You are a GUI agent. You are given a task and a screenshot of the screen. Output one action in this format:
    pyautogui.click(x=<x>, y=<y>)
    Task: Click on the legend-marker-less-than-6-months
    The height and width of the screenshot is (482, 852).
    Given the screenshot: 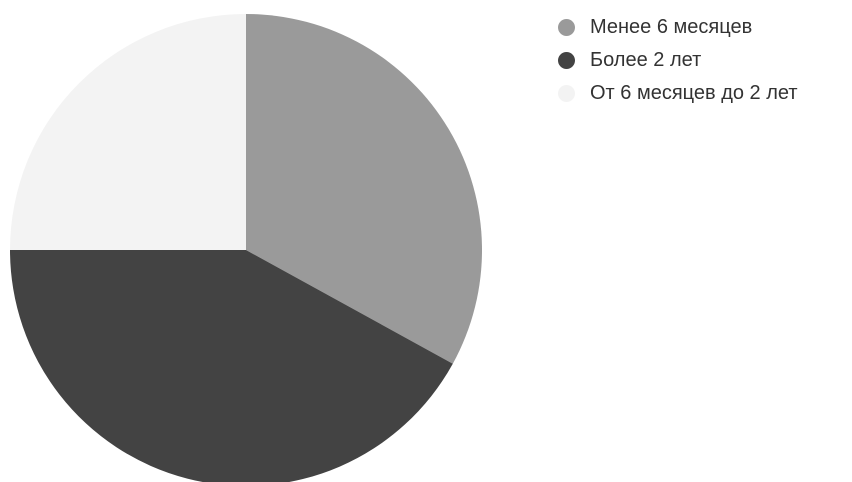 What is the action you would take?
    pyautogui.click(x=566, y=27)
    